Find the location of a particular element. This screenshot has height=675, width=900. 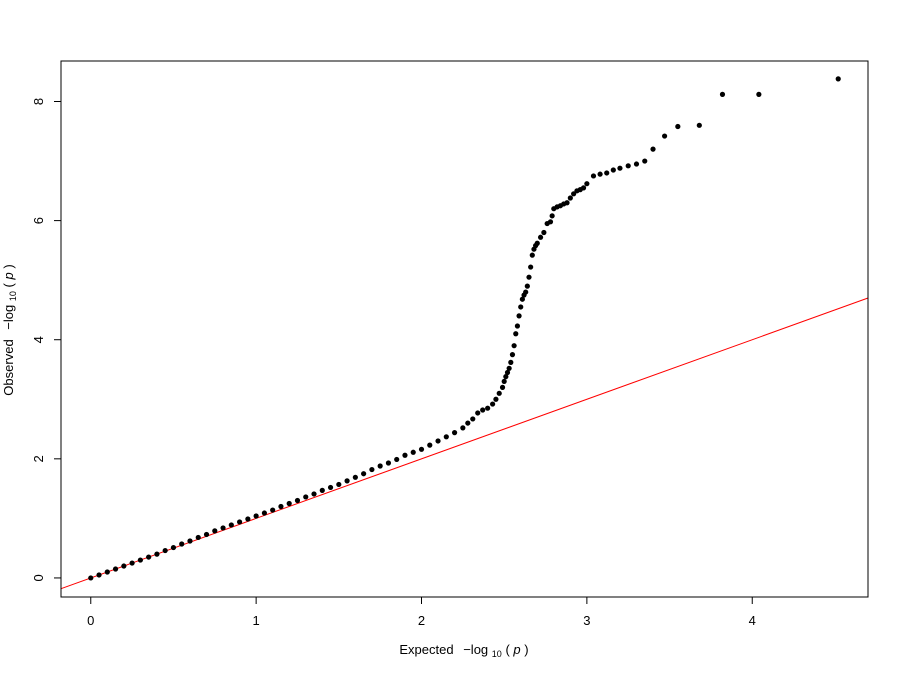

x-label-var: p is located at coordinates (516, 649).